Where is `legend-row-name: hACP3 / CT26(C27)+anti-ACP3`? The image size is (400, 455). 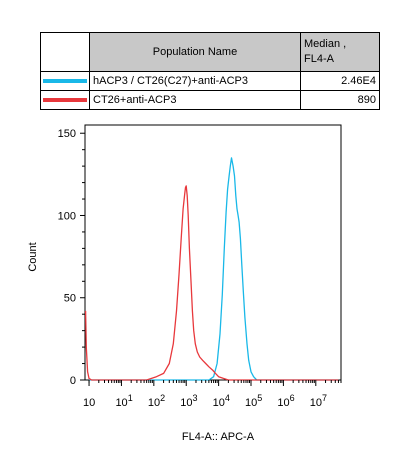
legend-row-name: hACP3 / CT26(C27)+anti-ACP3 is located at coordinates (195, 81).